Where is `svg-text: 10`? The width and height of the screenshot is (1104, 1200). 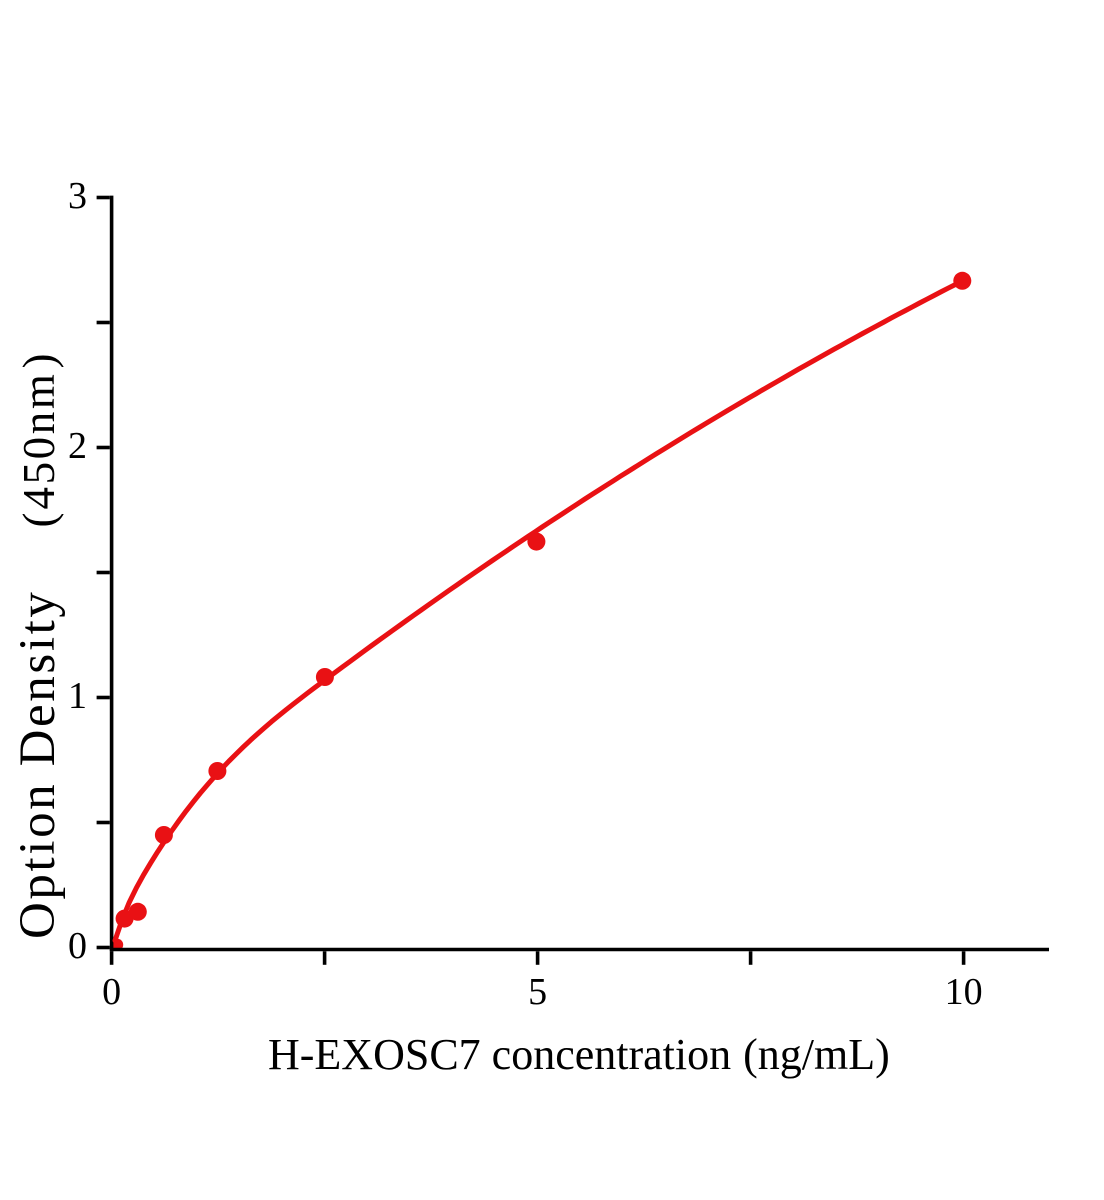 svg-text: 10 is located at coordinates (964, 992).